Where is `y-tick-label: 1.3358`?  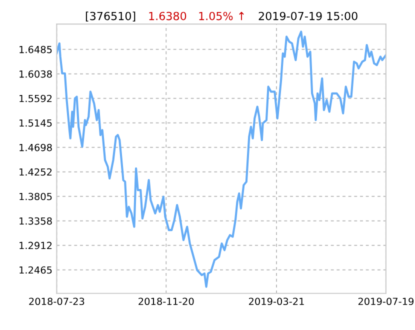 y-tick-label: 1.3358 is located at coordinates (36, 221).